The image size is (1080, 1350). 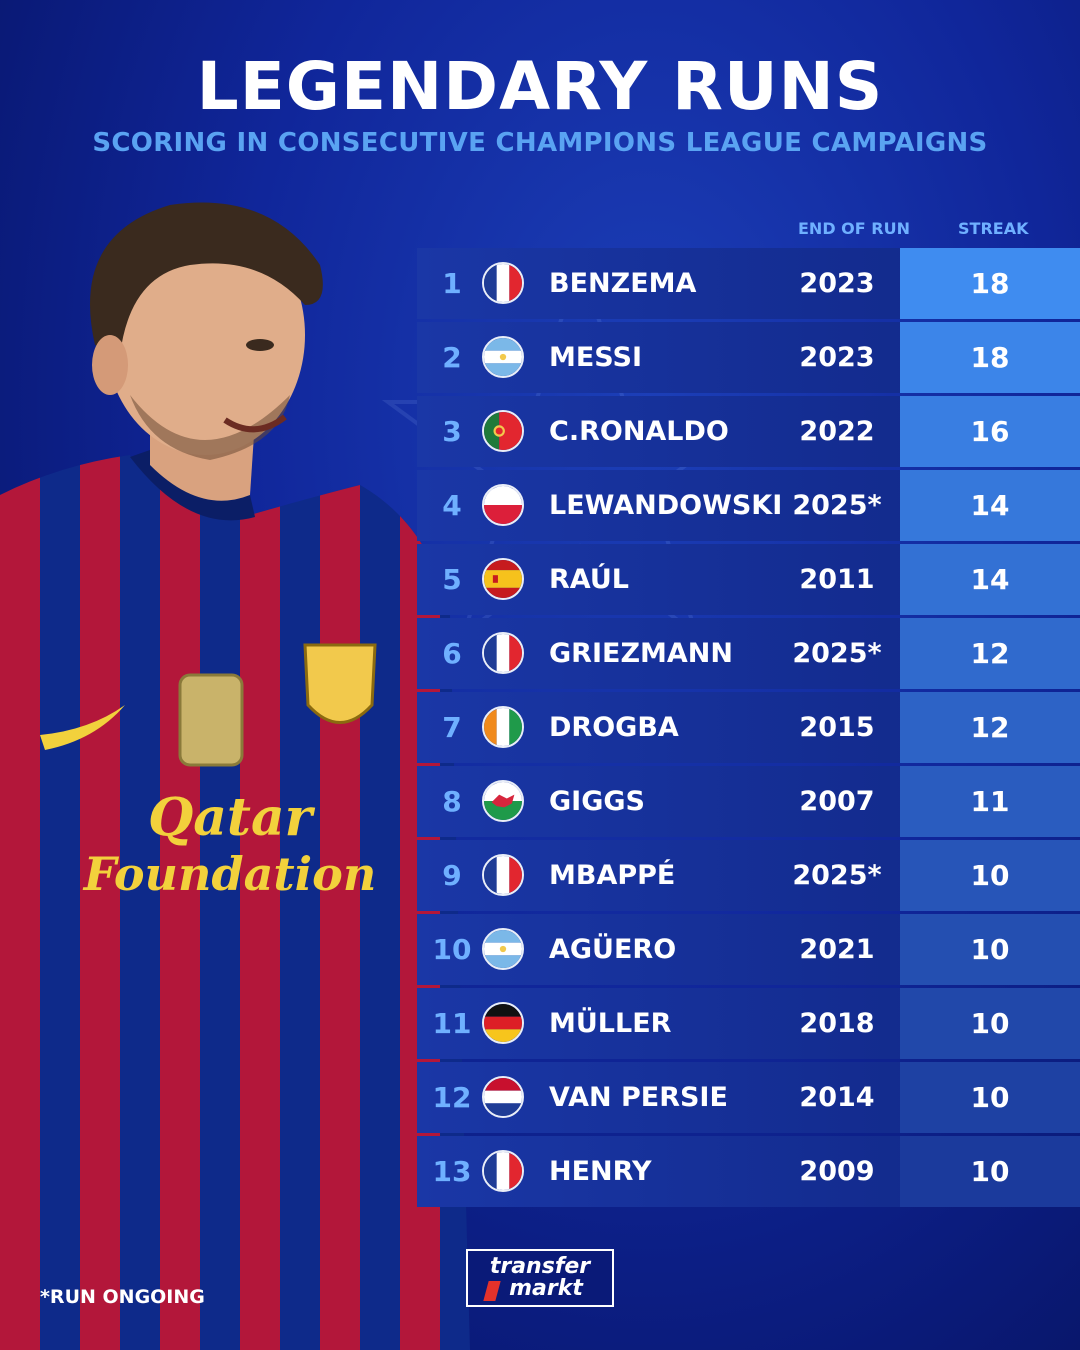 What do you see at coordinates (638, 1097) in the screenshot?
I see `player-name: VAN PERSIE` at bounding box center [638, 1097].